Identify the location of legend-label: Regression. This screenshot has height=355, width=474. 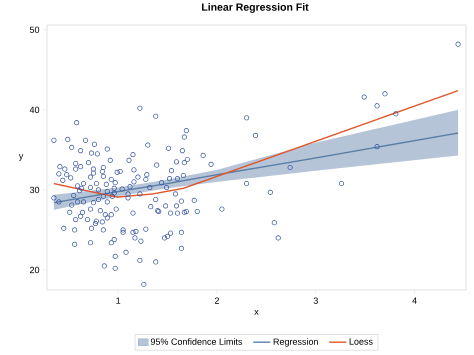
(296, 342).